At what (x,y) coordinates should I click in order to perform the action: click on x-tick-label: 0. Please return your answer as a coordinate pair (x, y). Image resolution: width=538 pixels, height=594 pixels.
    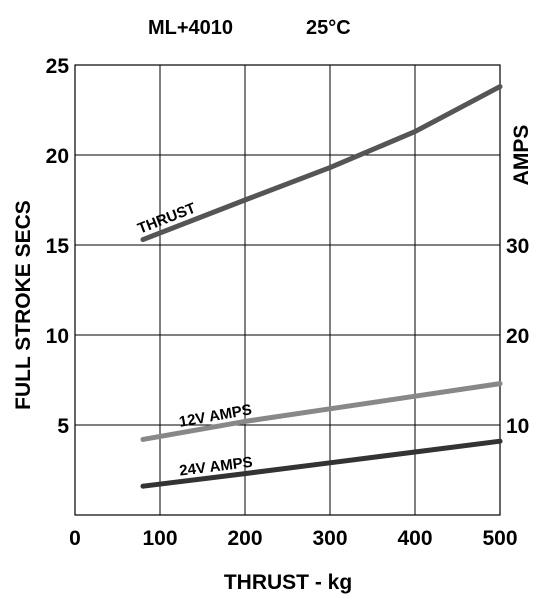
    Looking at the image, I should click on (75, 538).